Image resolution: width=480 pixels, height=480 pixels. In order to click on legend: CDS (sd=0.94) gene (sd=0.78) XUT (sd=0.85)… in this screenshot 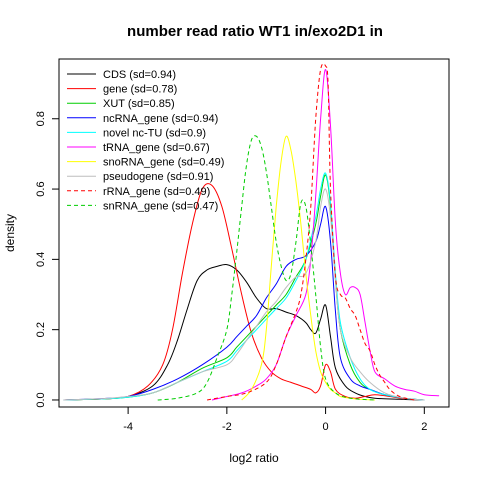, I will do `click(145, 140)`.